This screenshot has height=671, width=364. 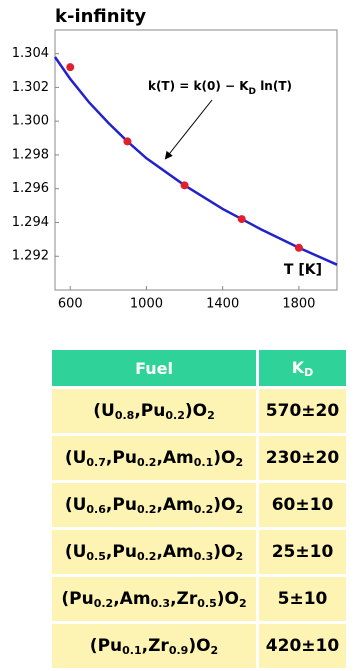 What do you see at coordinates (178, 650) in the screenshot?
I see `subscript: 0.9` at bounding box center [178, 650].